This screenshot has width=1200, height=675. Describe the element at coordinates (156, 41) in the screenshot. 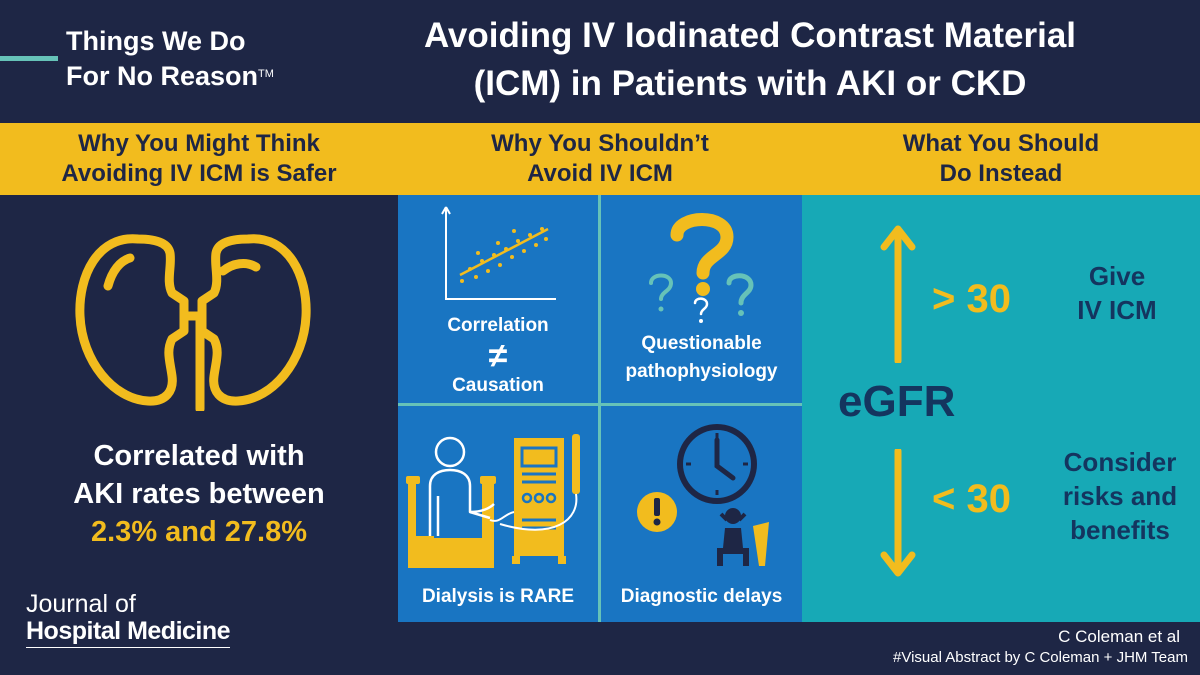

I see `brand-line-1: Things We Do` at that location.